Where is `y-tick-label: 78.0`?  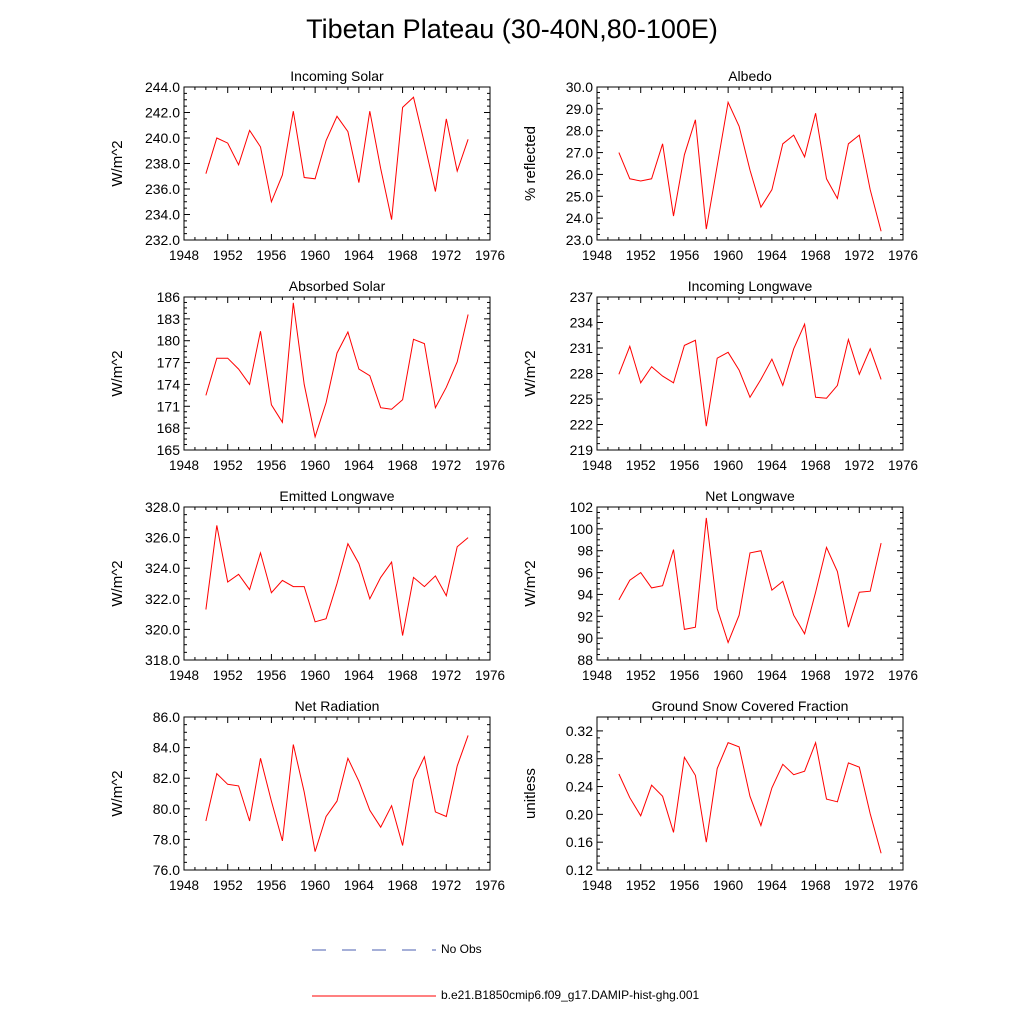
y-tick-label: 78.0 is located at coordinates (166, 839).